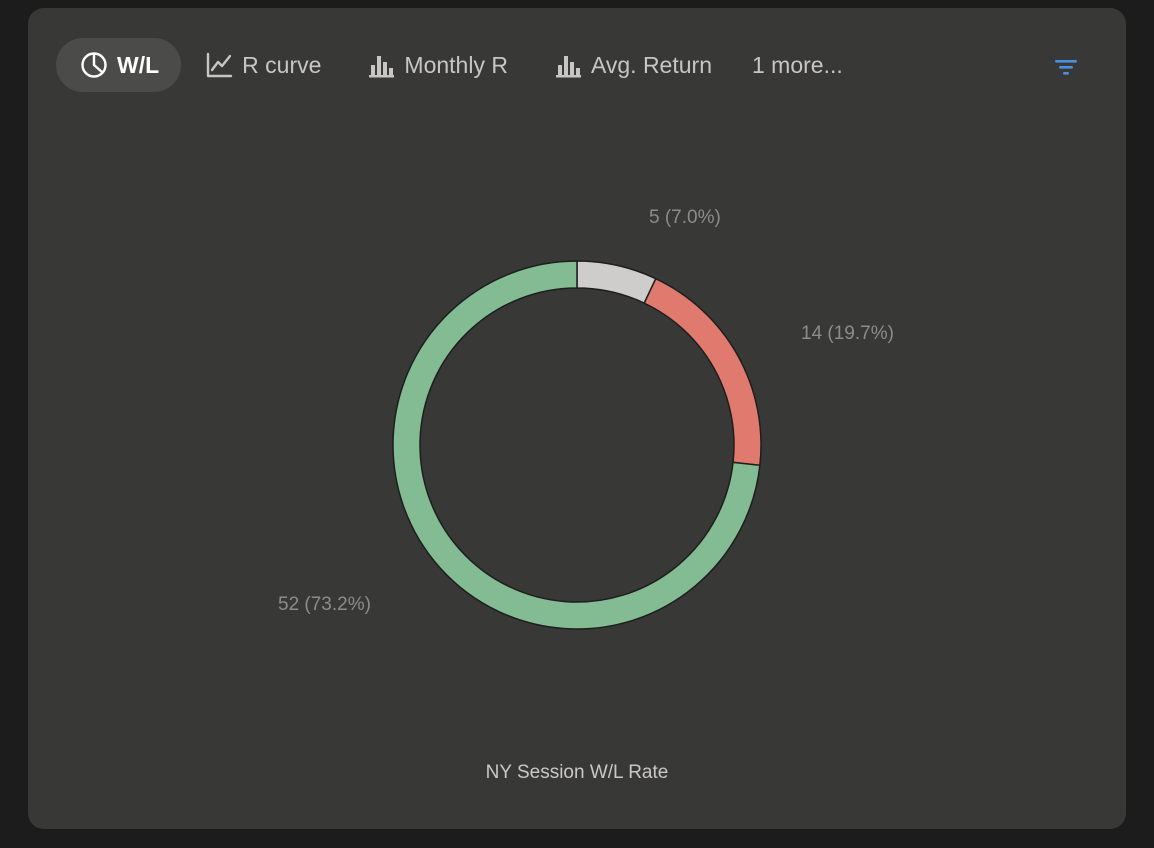 The image size is (1154, 848). Describe the element at coordinates (138, 64) in the screenshot. I see `tab-label: W/L` at that location.